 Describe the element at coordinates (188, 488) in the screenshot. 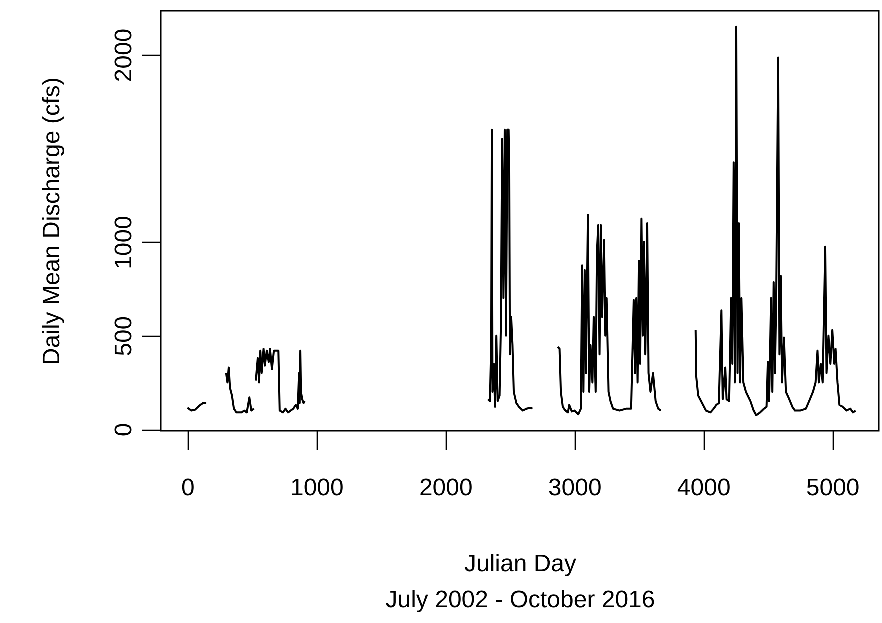

I see `x-tick-label: 0` at that location.